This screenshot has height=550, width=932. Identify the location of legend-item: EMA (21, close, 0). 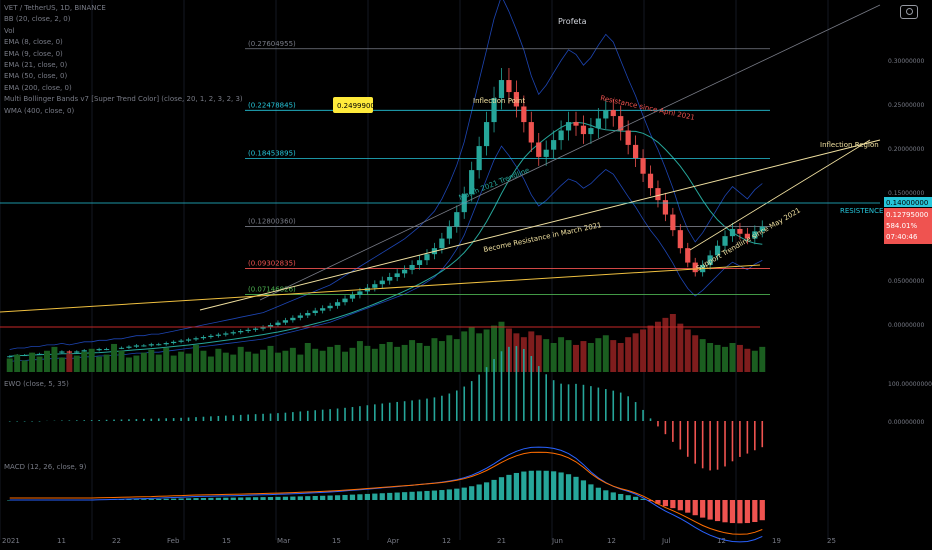
(36, 65).